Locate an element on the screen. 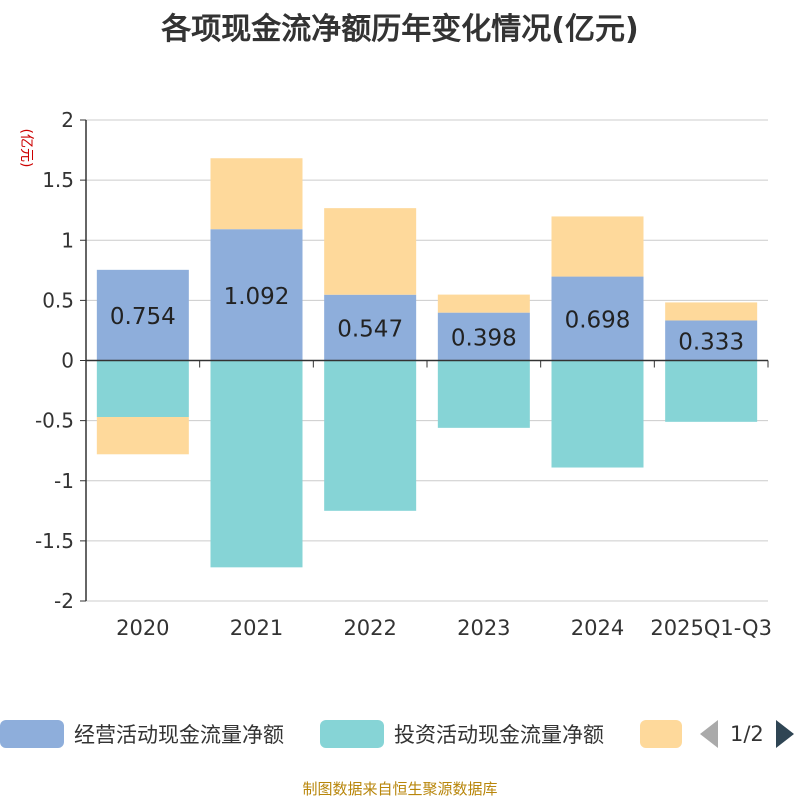  bar-investing-2023 is located at coordinates (483, 394).